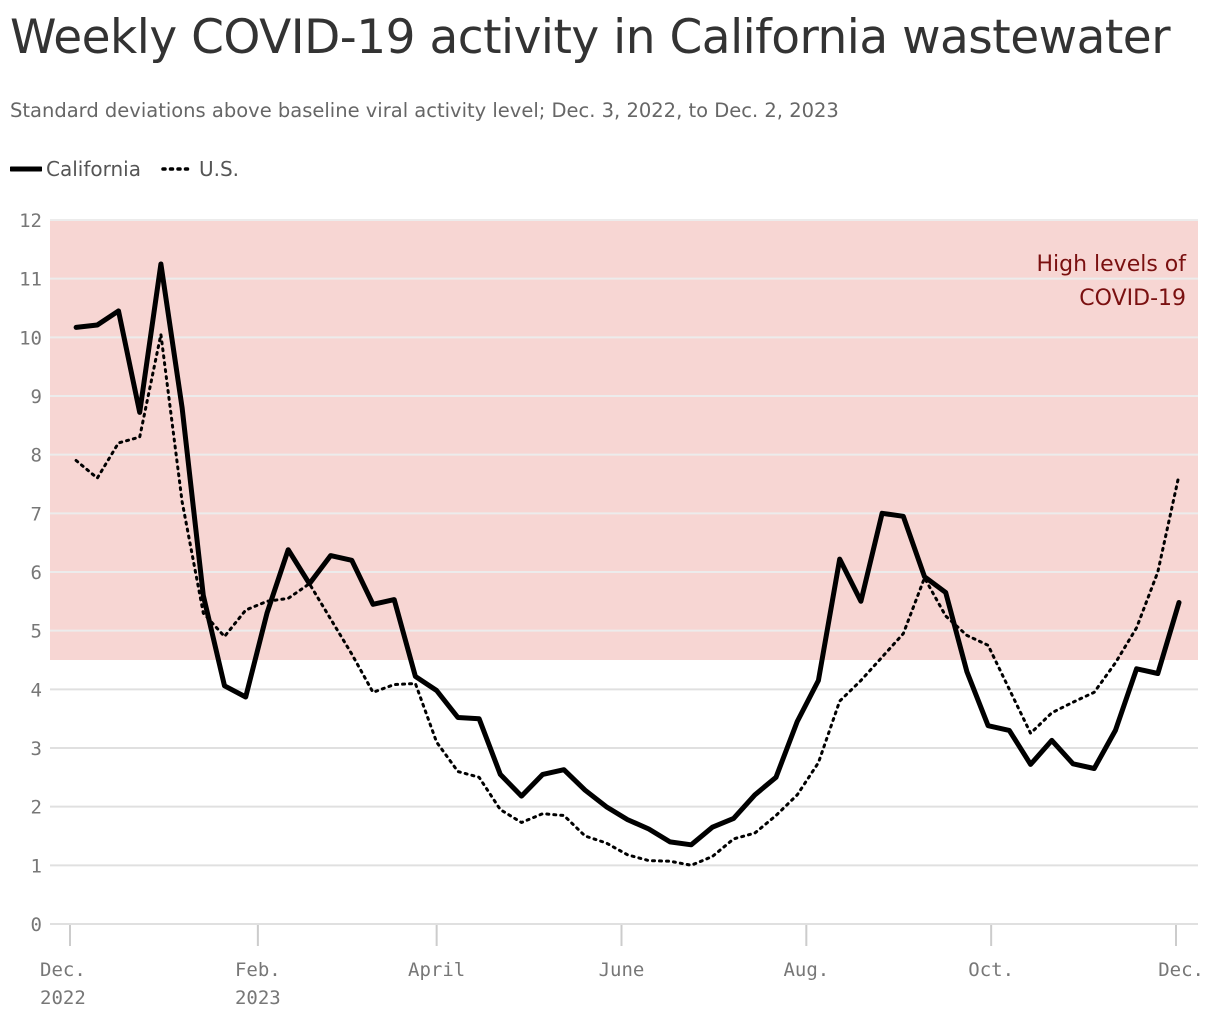 The image size is (1220, 1020). What do you see at coordinates (36, 632) in the screenshot?
I see `y-tick-label: 5` at bounding box center [36, 632].